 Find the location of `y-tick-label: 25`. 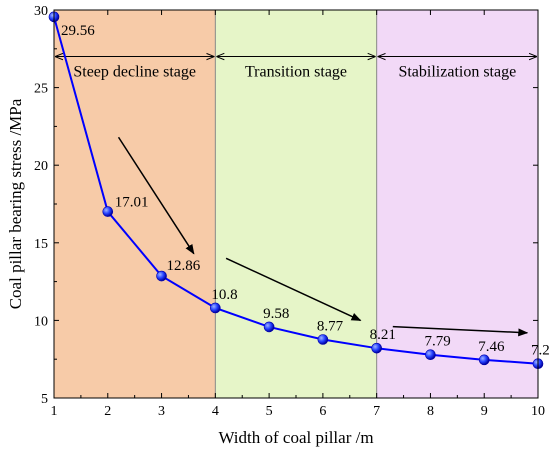

y-tick-label: 25 is located at coordinates (41, 89).